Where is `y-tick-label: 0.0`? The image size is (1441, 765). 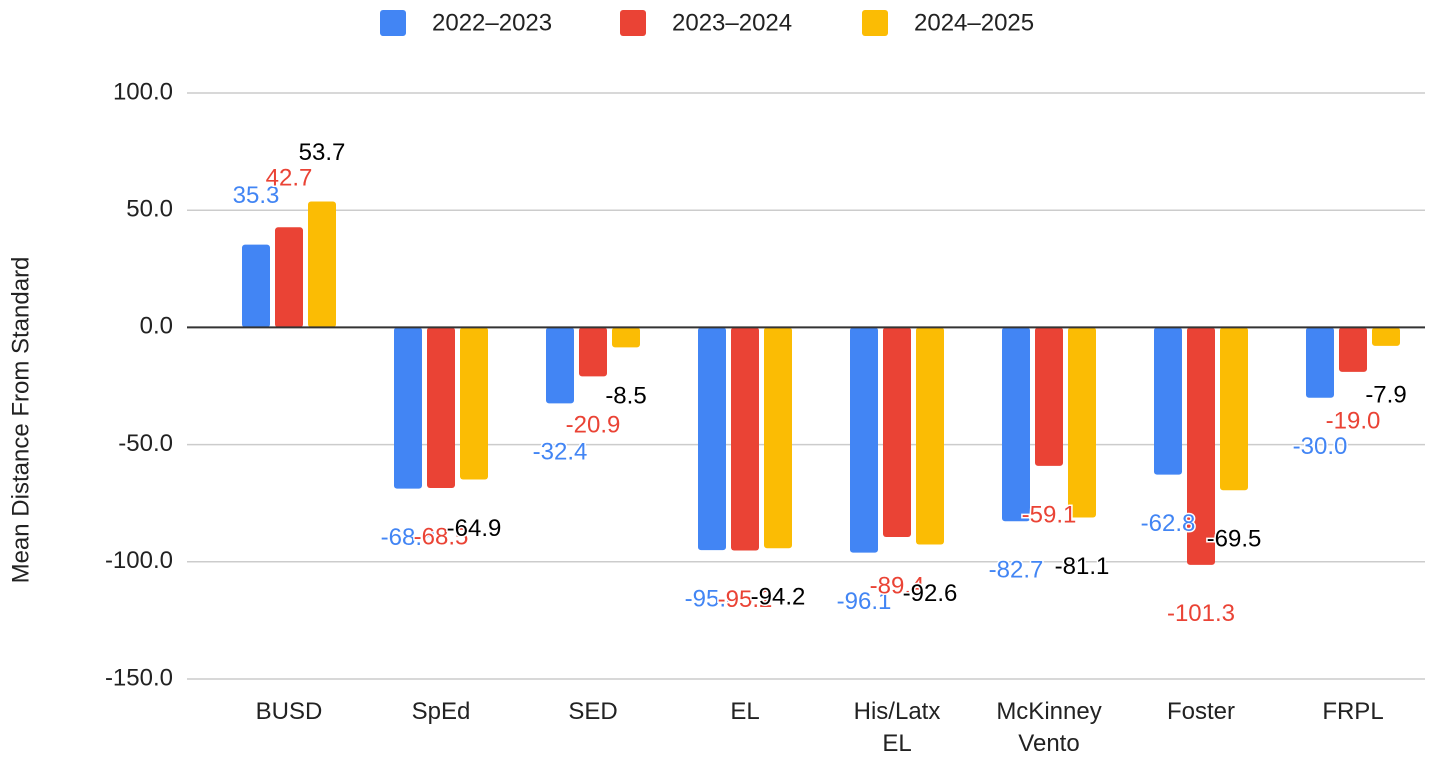 y-tick-label: 0.0 is located at coordinates (156, 326).